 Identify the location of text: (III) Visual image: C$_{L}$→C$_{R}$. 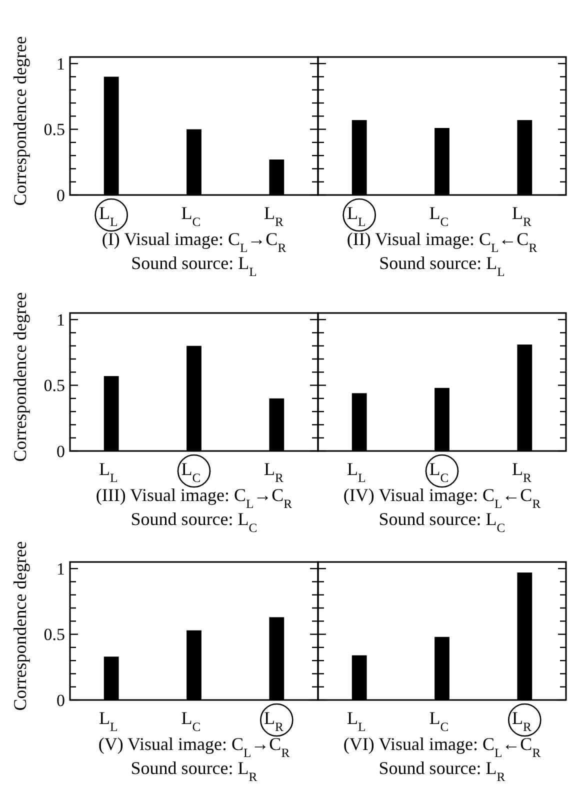
(194, 498).